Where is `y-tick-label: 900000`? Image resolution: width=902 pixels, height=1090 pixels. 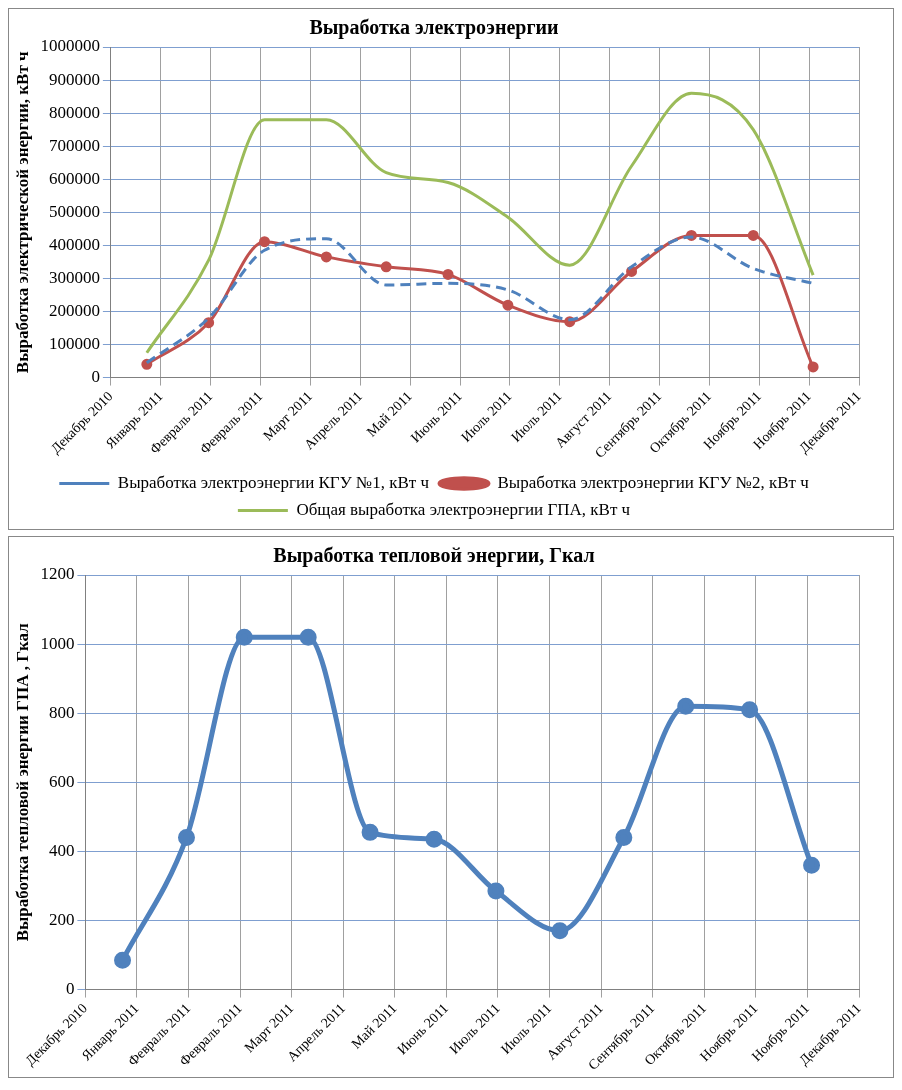 y-tick-label: 900000 is located at coordinates (74, 79).